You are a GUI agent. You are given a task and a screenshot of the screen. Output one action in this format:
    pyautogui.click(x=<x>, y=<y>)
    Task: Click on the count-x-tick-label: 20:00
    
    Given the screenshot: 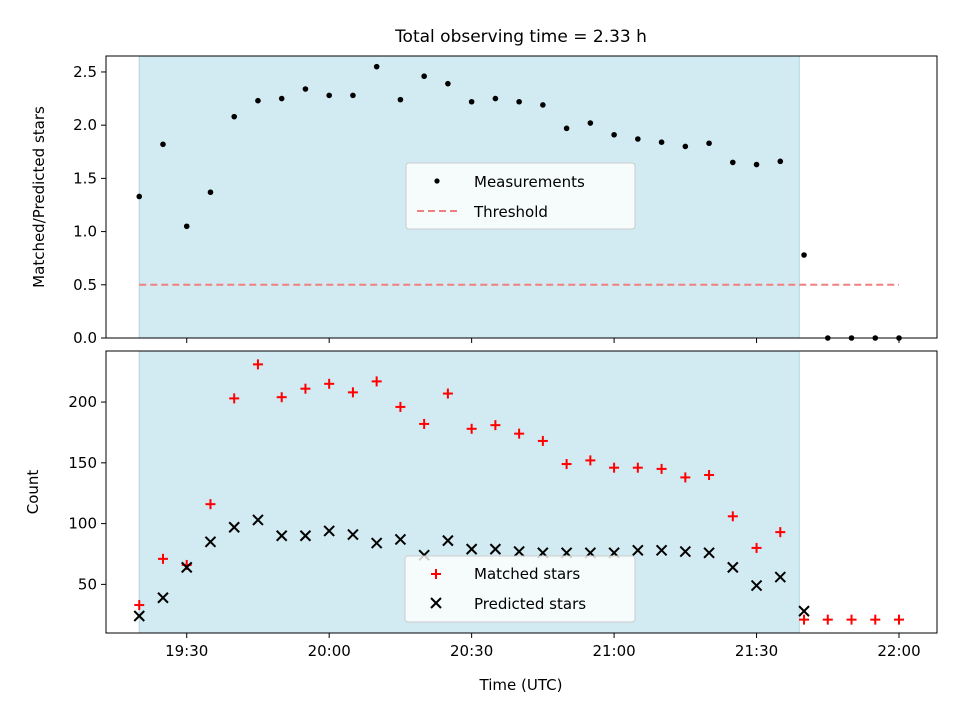 What is the action you would take?
    pyautogui.click(x=329, y=651)
    